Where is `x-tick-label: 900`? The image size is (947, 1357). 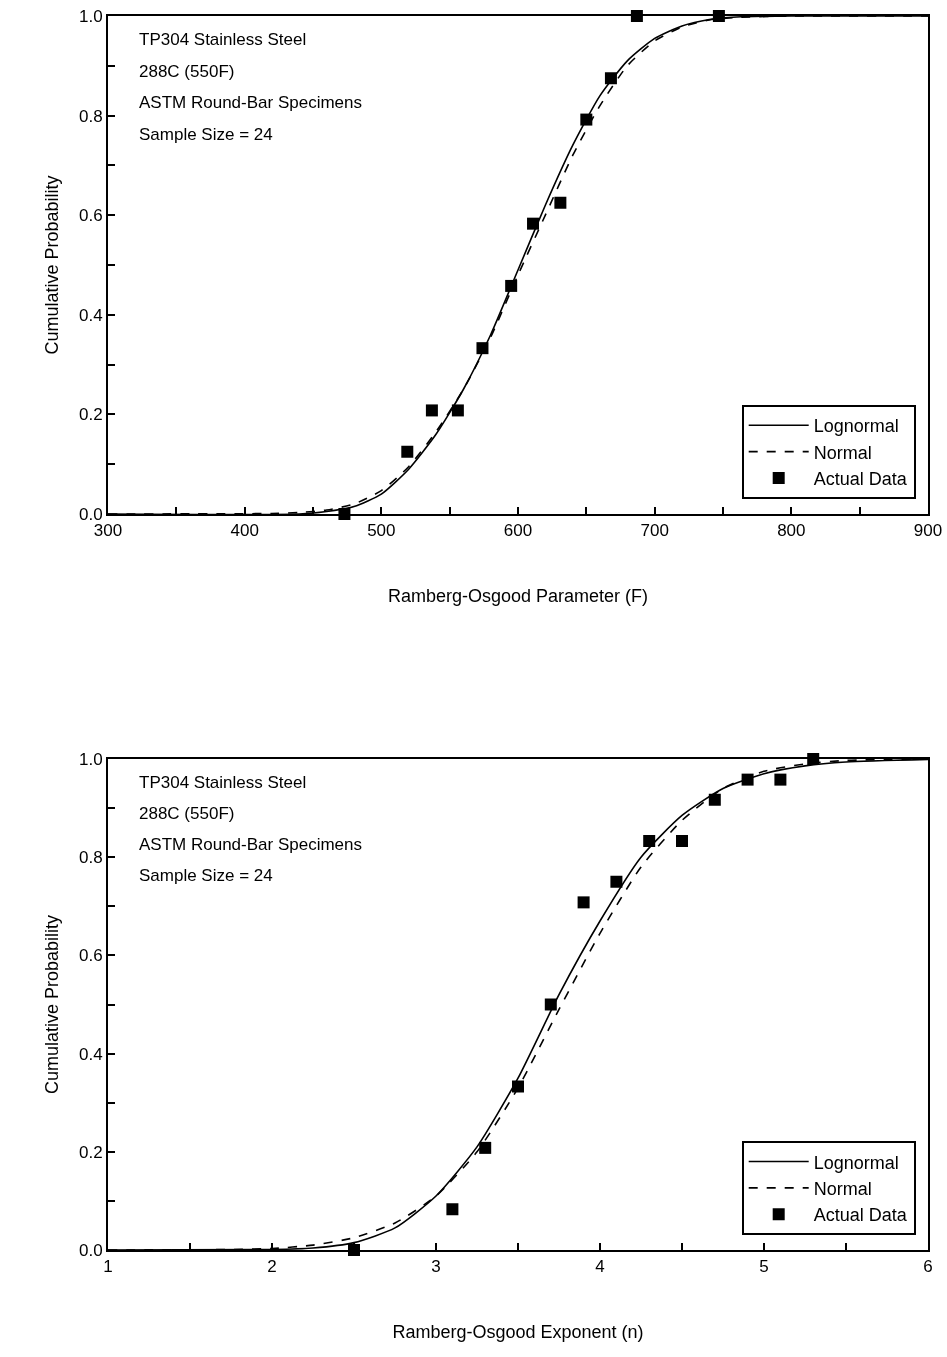 x-tick-label: 900 is located at coordinates (928, 531).